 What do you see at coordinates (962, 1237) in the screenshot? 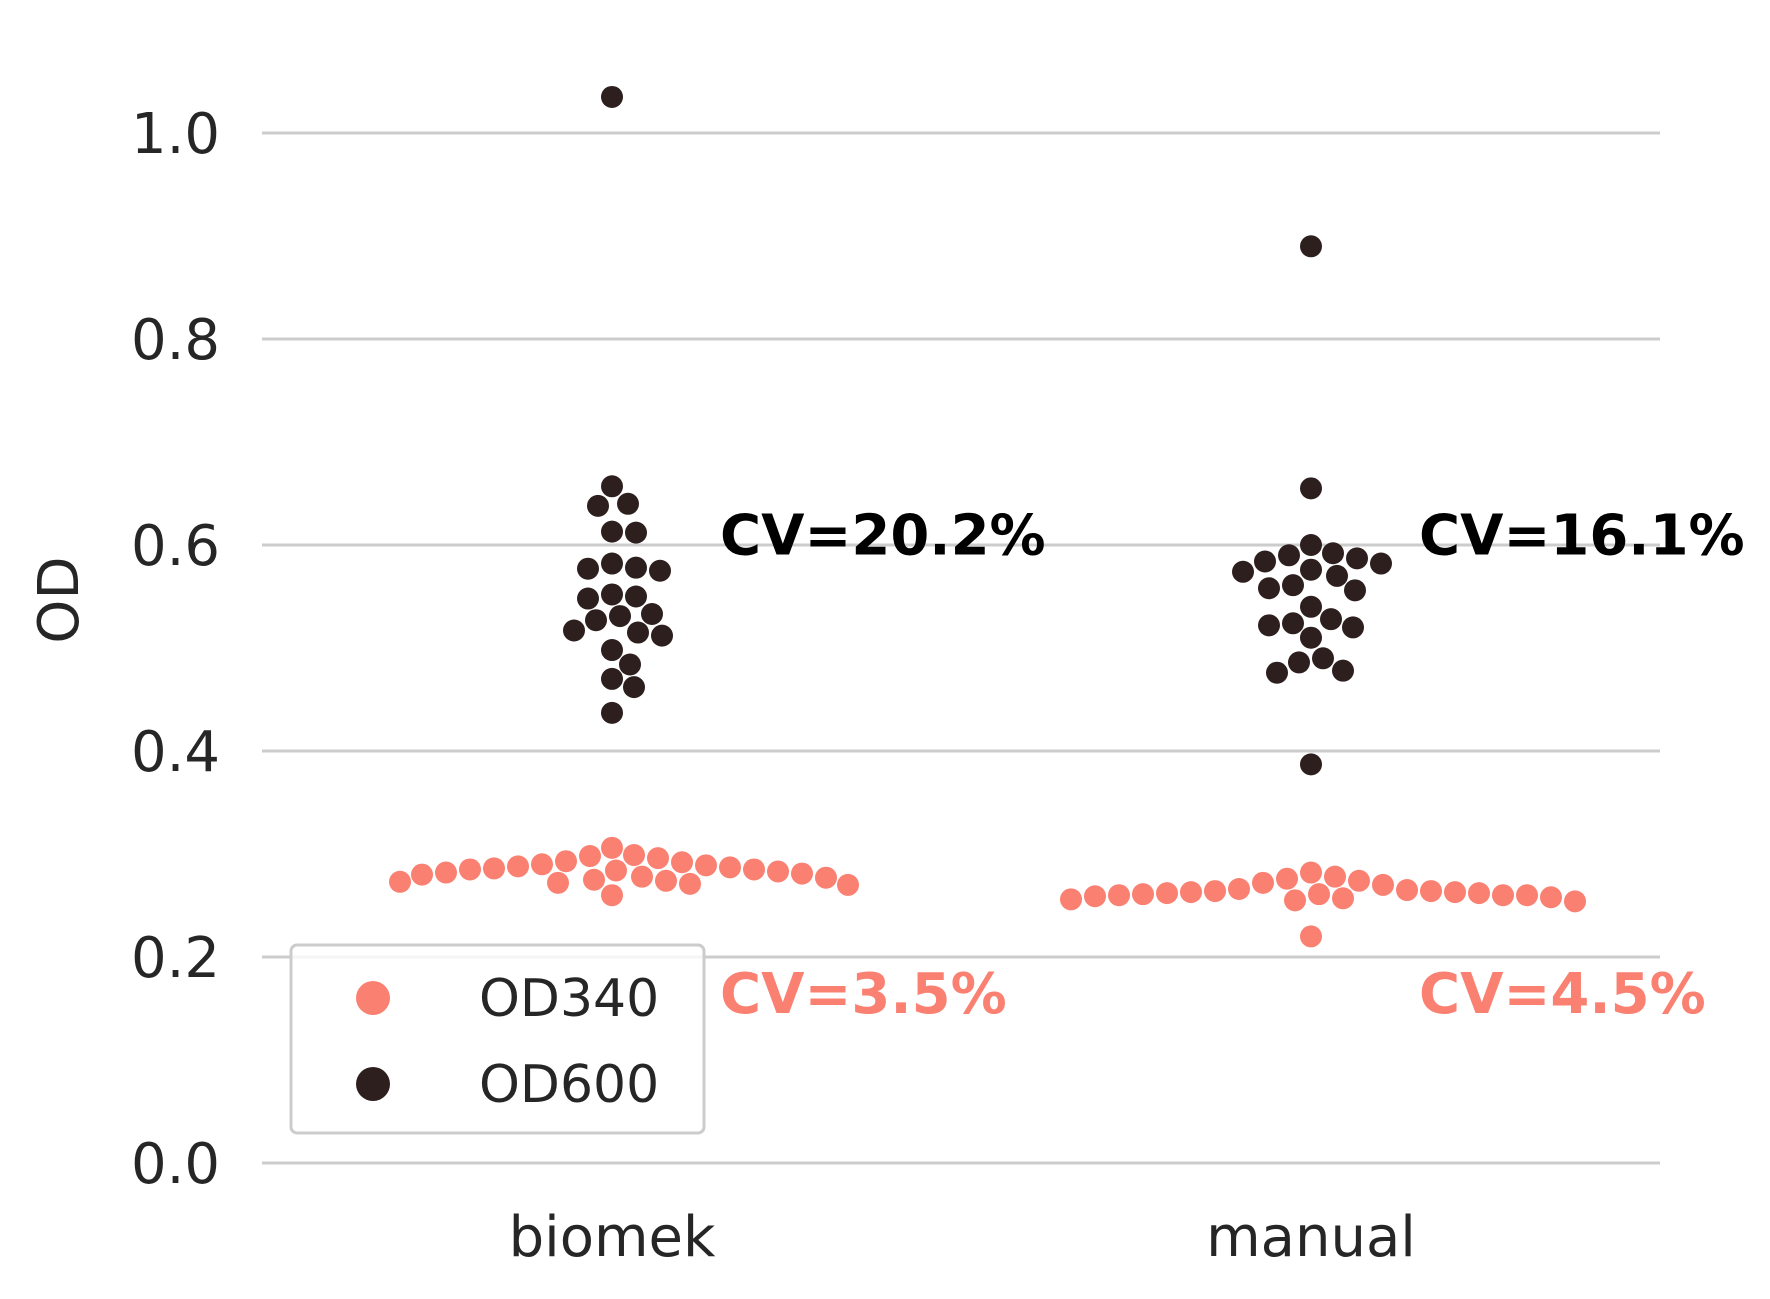
I see `x-tick-labels: biomek manual` at bounding box center [962, 1237].